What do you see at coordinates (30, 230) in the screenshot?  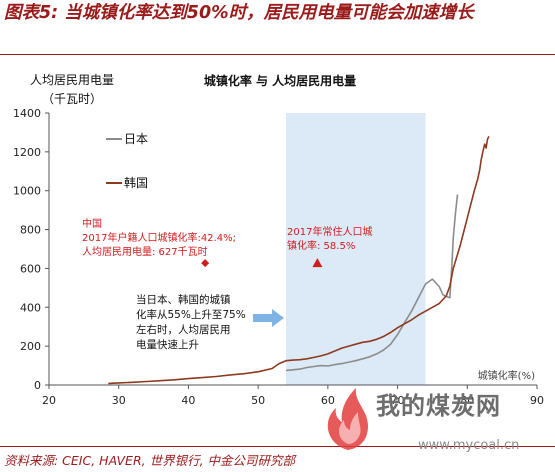 I see `y-tick-label: 800` at bounding box center [30, 230].